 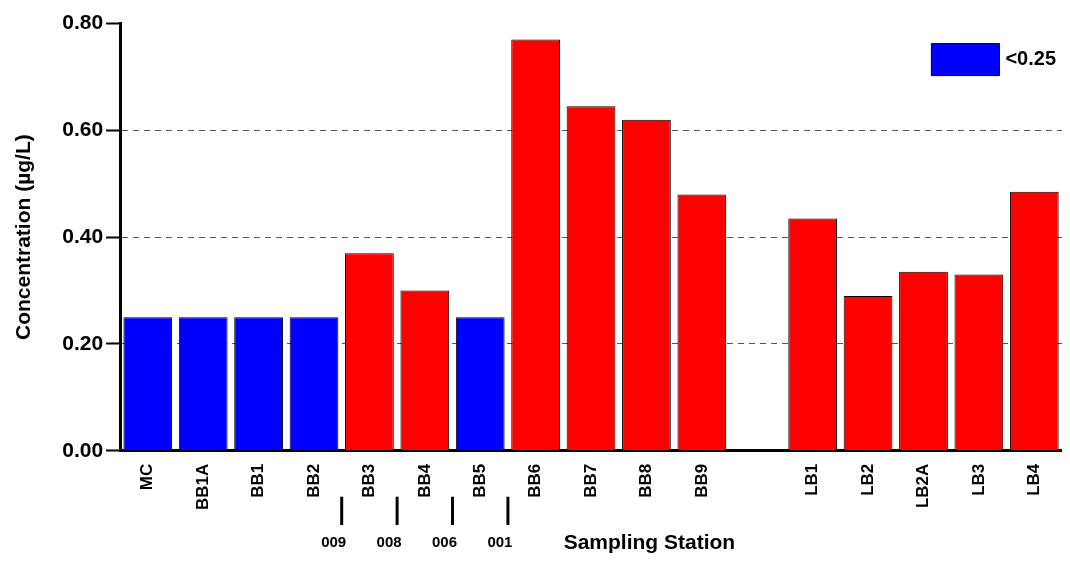 I want to click on x-tick-label: BB9, so click(x=701, y=480).